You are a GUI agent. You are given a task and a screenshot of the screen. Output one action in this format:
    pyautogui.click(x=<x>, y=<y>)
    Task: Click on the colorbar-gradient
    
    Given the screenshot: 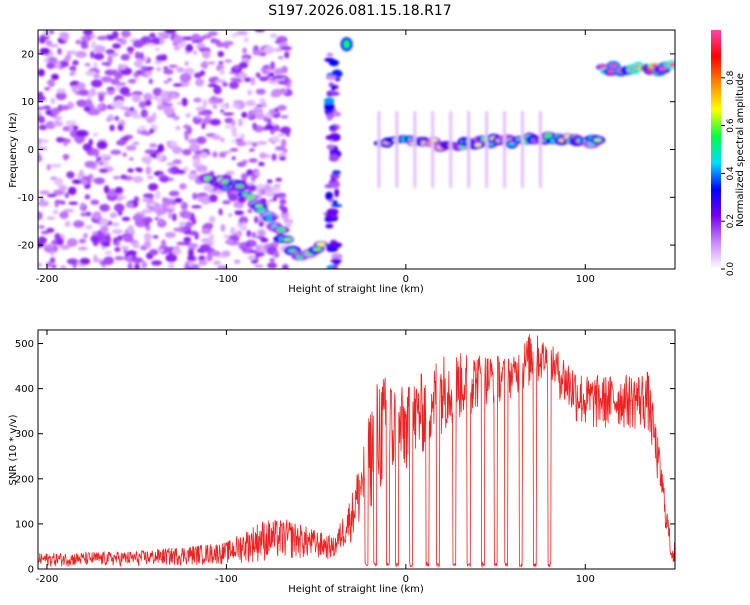 What is the action you would take?
    pyautogui.click(x=716, y=149)
    